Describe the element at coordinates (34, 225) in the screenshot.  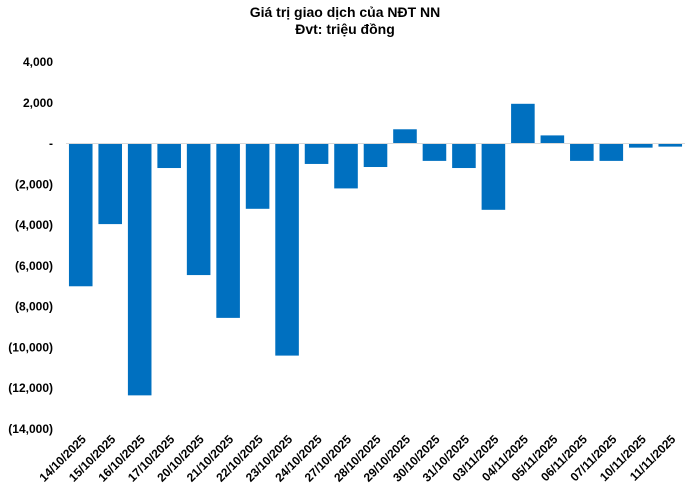
I see `y-tick-label: (4,000)` at that location.